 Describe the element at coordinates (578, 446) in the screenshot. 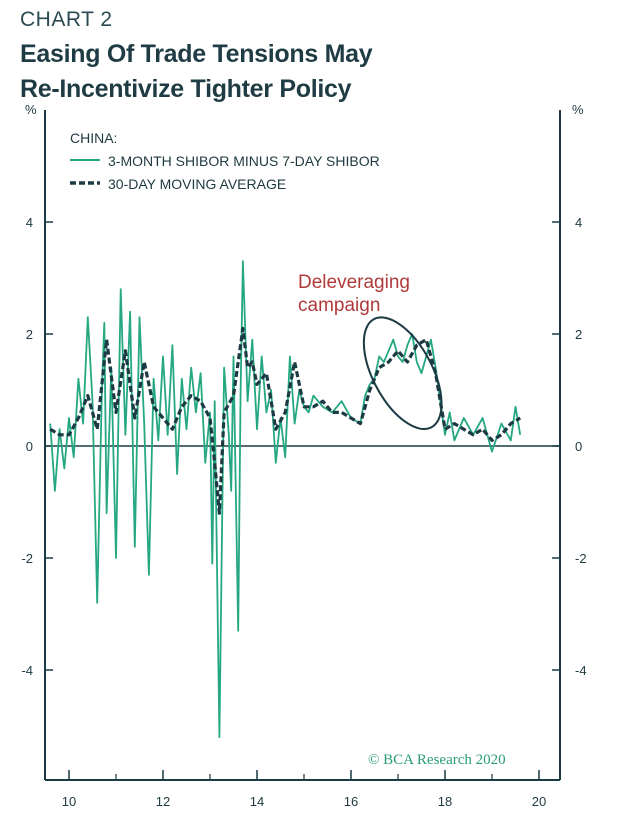

I see `y-tick-label-right-0: 0` at that location.